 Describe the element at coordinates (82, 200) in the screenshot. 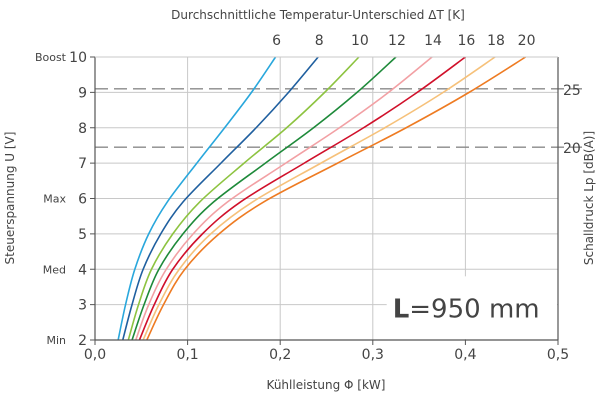

I see `y-tick-label: 6` at that location.